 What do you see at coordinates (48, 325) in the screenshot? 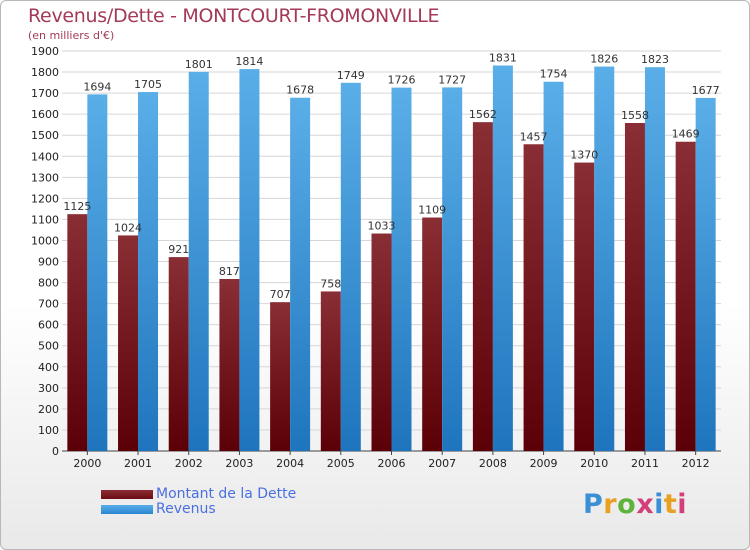
I see `y-tick-label-600: 600` at bounding box center [48, 325].